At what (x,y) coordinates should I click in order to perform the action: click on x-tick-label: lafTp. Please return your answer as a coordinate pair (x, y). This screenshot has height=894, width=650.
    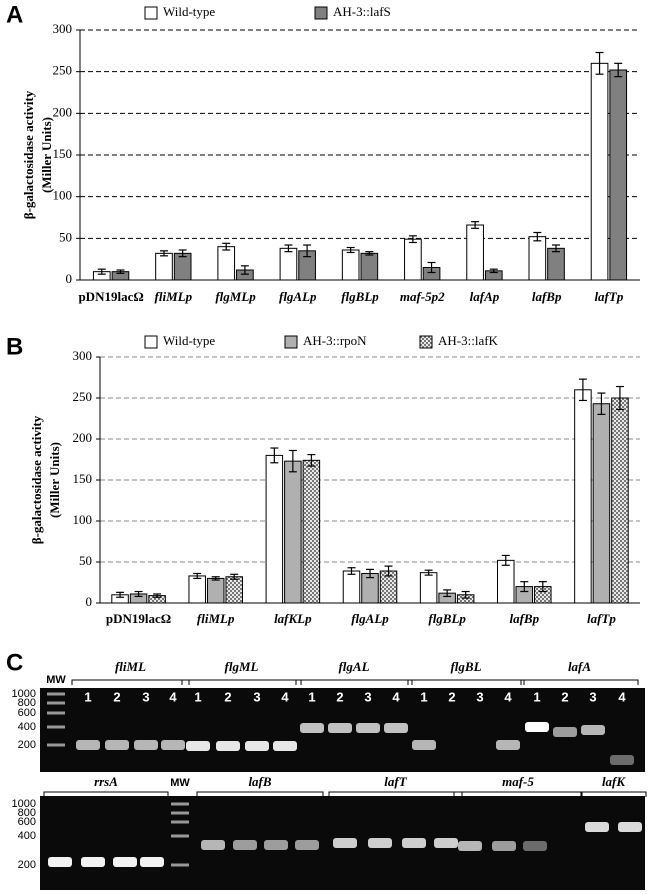
    Looking at the image, I should click on (601, 618).